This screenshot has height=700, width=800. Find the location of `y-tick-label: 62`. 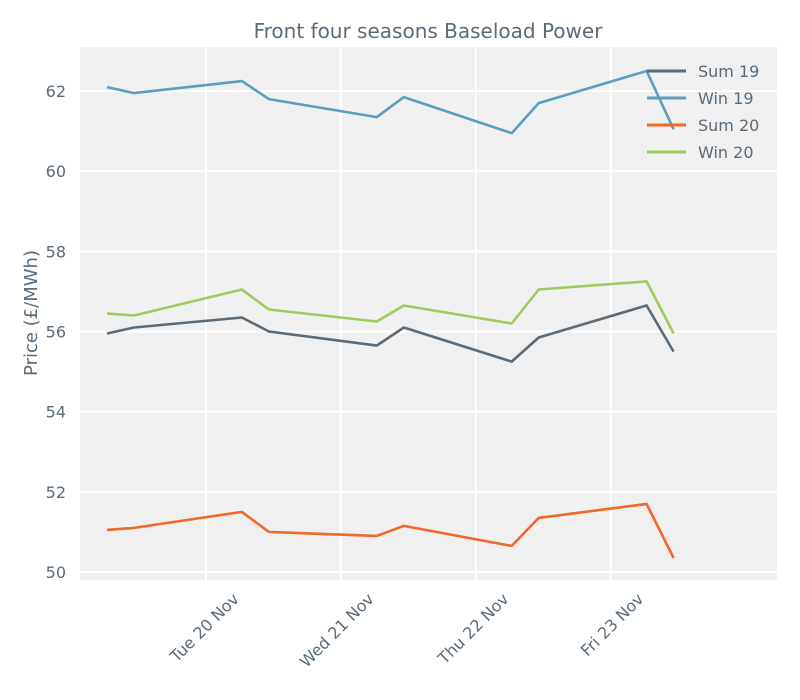

y-tick-label: 62 is located at coordinates (56, 91).